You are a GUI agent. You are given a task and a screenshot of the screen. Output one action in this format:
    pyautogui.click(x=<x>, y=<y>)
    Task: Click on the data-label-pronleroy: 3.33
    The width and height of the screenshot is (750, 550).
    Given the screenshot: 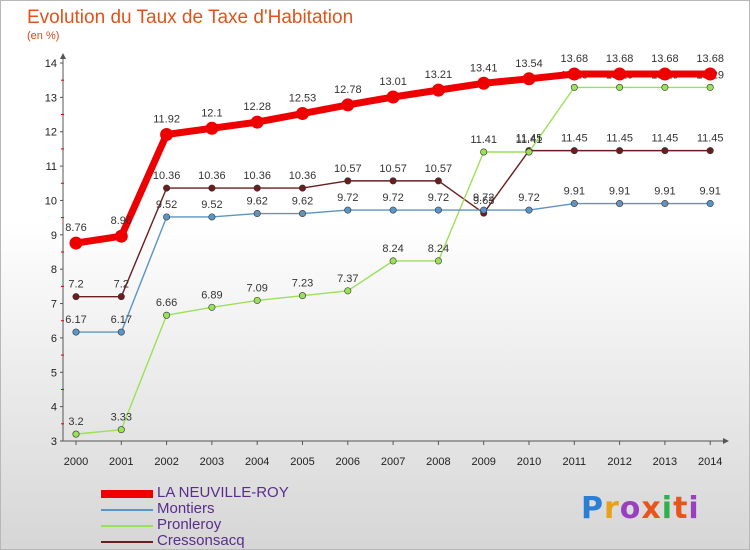 What is the action you would take?
    pyautogui.click(x=121, y=418)
    